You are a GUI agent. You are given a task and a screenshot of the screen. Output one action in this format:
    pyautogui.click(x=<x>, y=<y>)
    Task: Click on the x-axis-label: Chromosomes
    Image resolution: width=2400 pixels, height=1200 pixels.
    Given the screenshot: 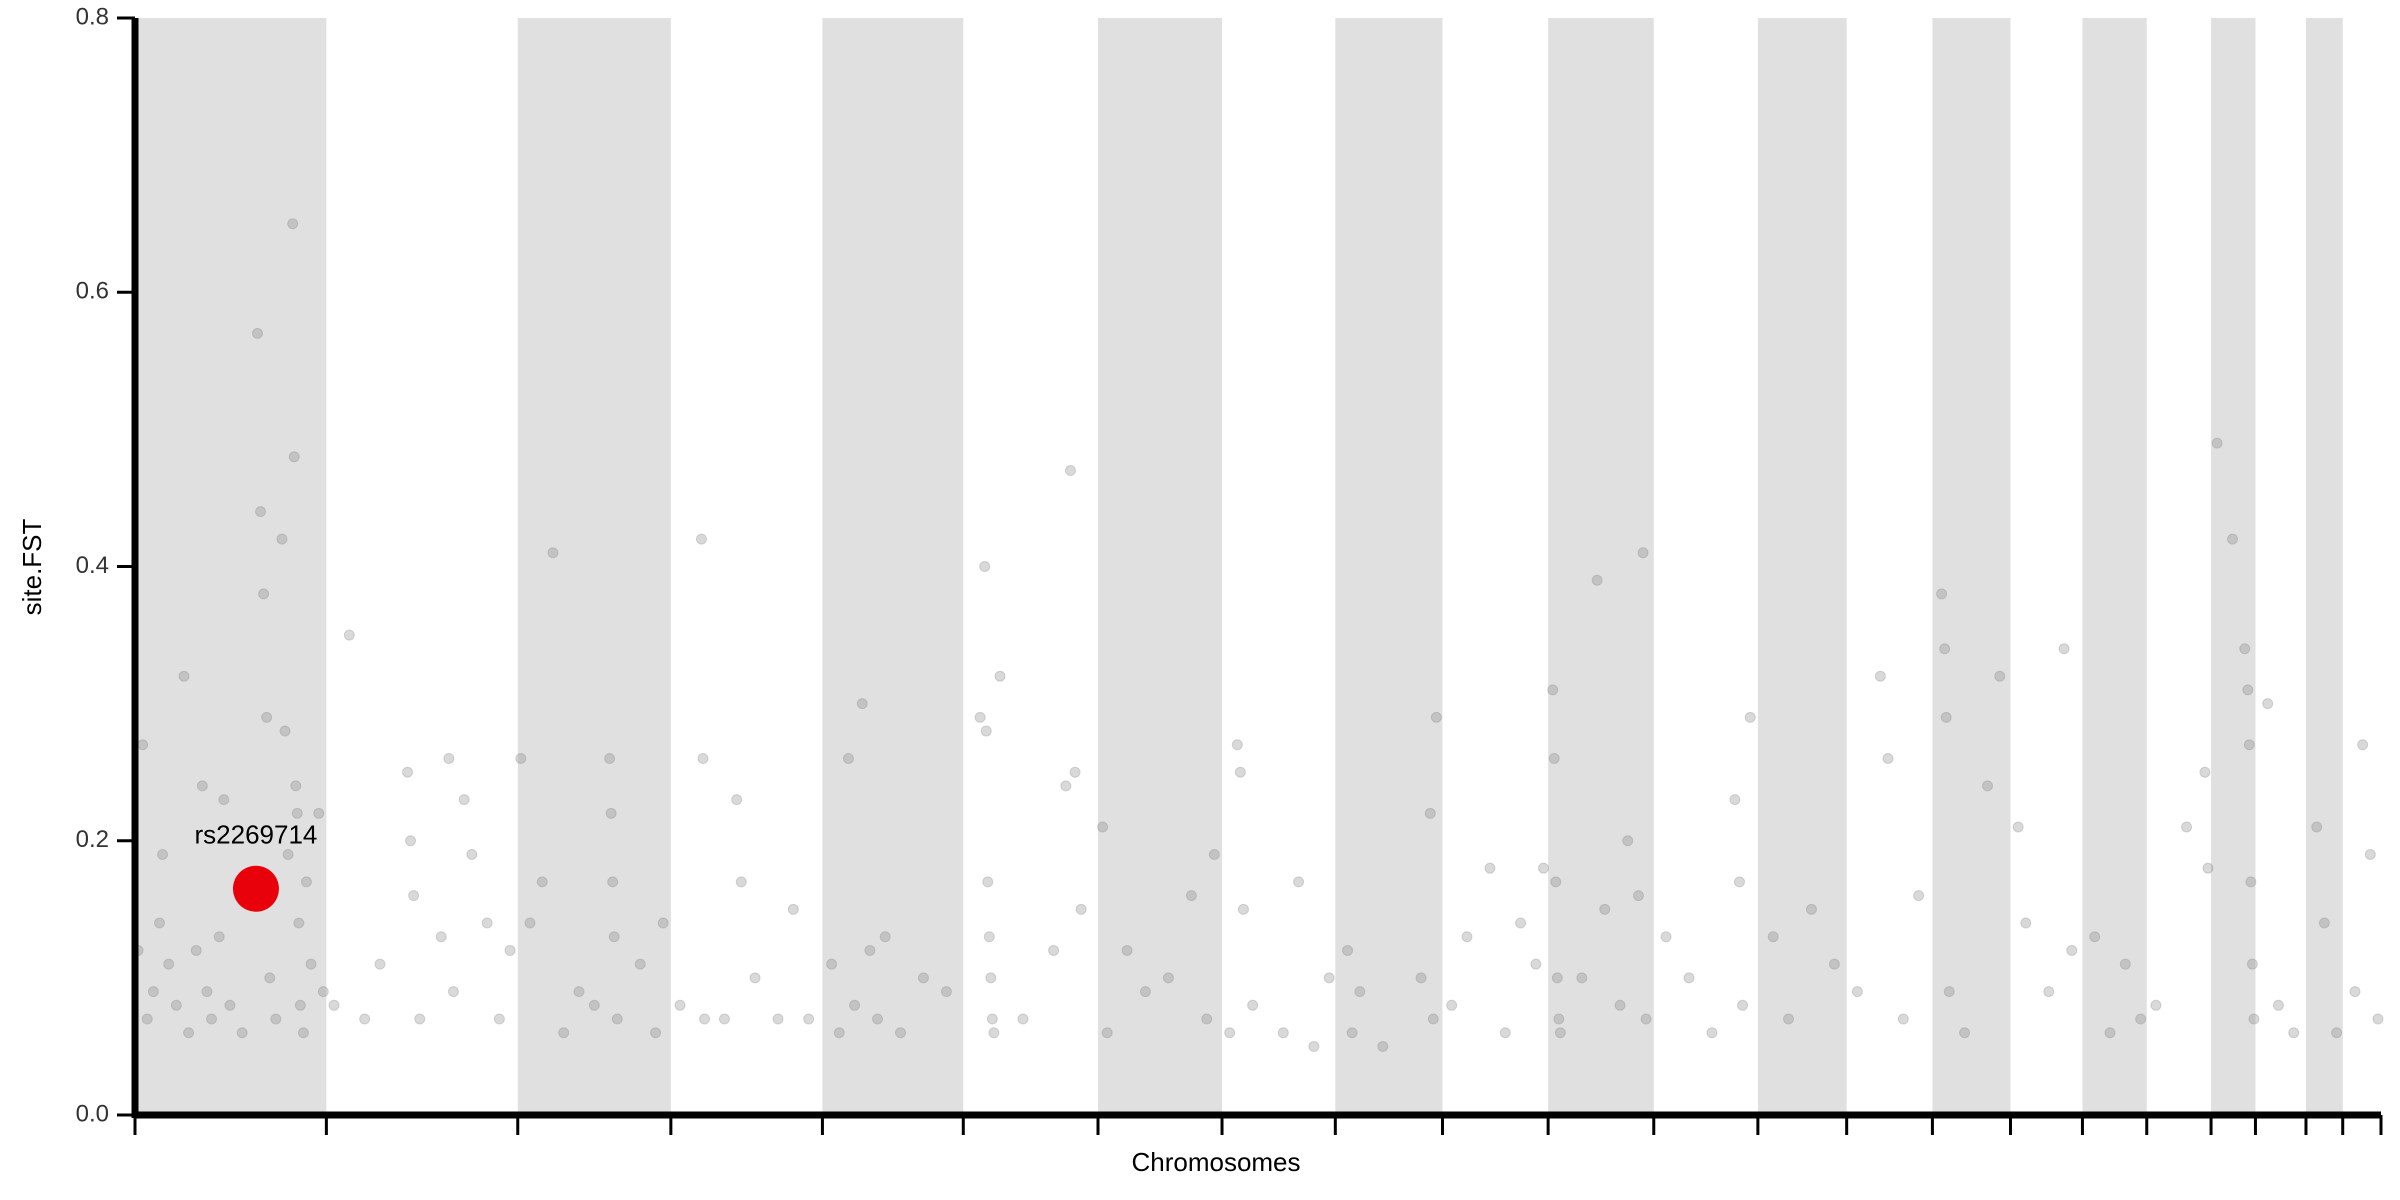 What is the action you would take?
    pyautogui.click(x=1215, y=1162)
    